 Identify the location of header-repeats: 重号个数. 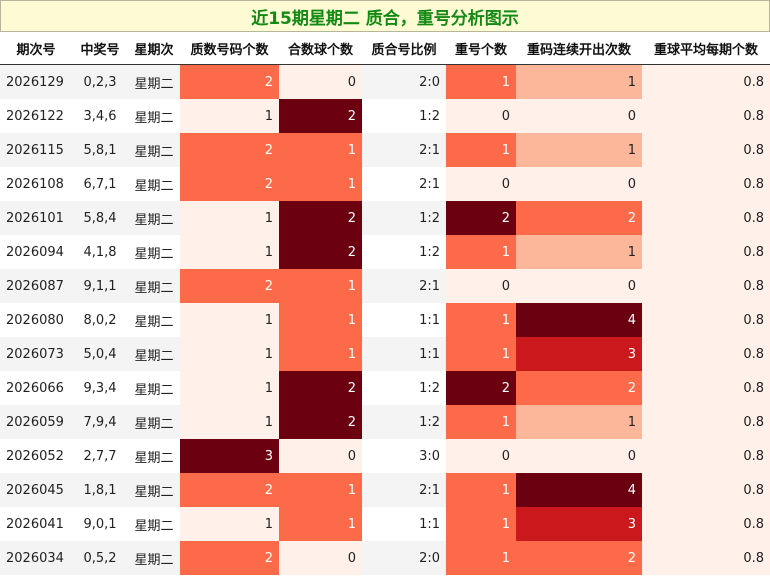
(481, 48).